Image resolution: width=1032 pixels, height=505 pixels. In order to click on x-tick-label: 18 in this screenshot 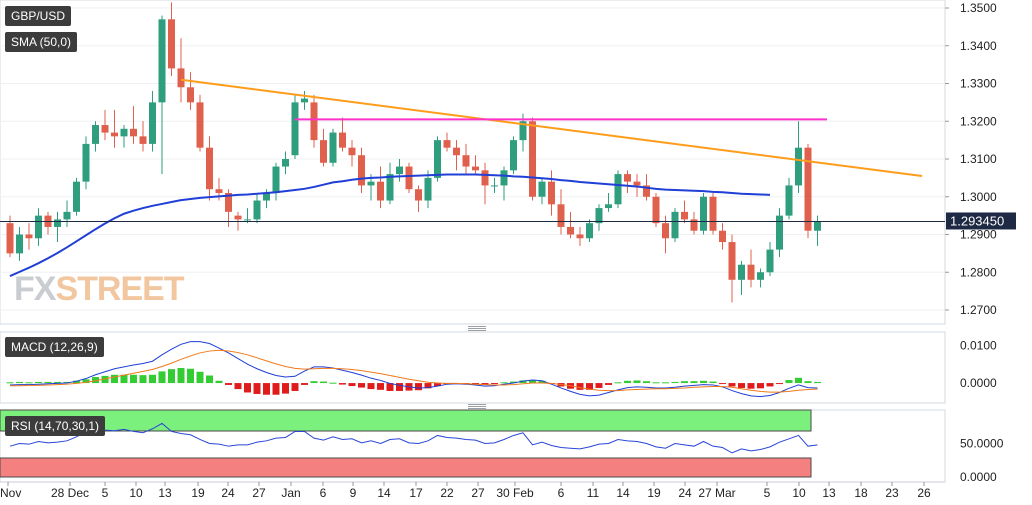, I will do `click(861, 493)`.